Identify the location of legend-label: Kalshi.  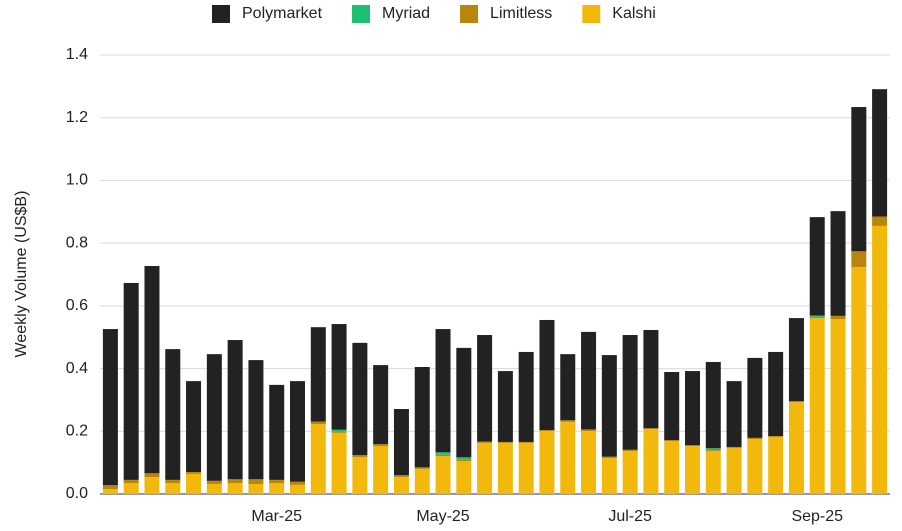
(634, 13).